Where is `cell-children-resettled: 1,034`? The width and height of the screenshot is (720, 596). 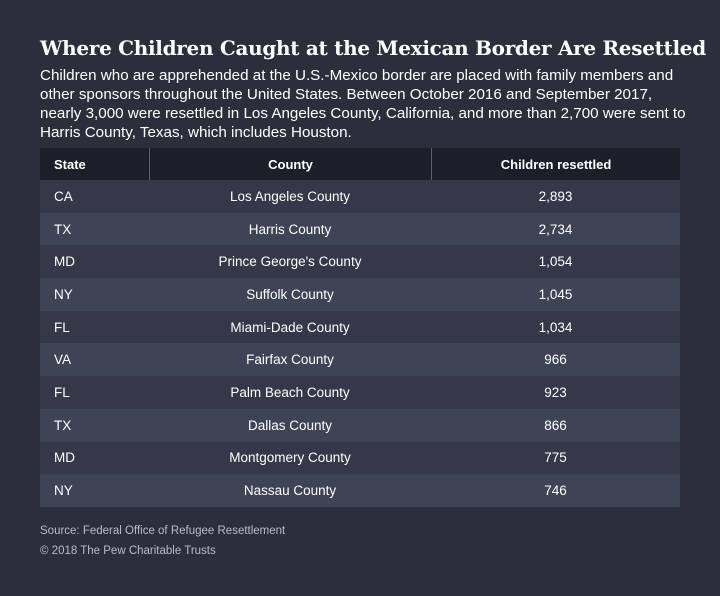
cell-children-resettled: 1,034 is located at coordinates (555, 327).